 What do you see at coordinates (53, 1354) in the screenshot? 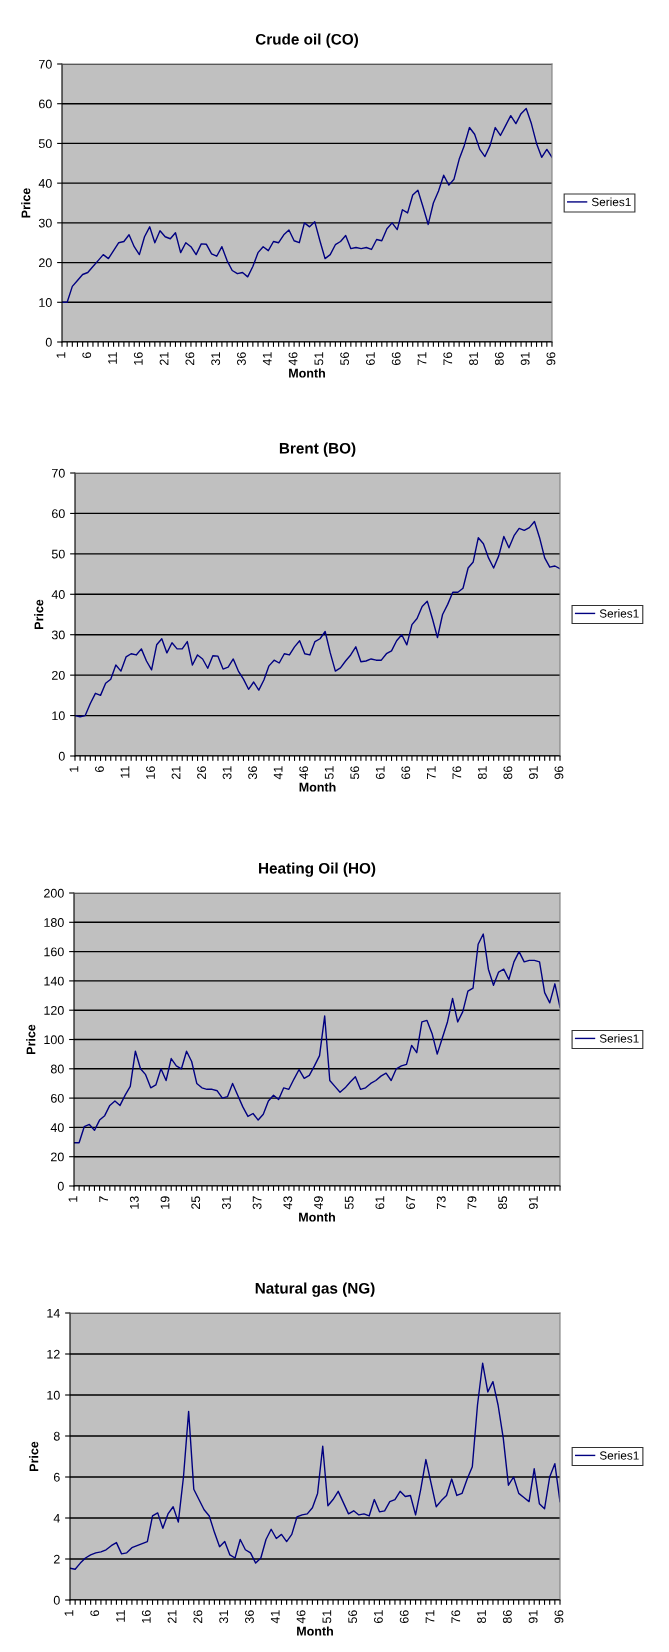
I see `y-tick-label: 12` at bounding box center [53, 1354].